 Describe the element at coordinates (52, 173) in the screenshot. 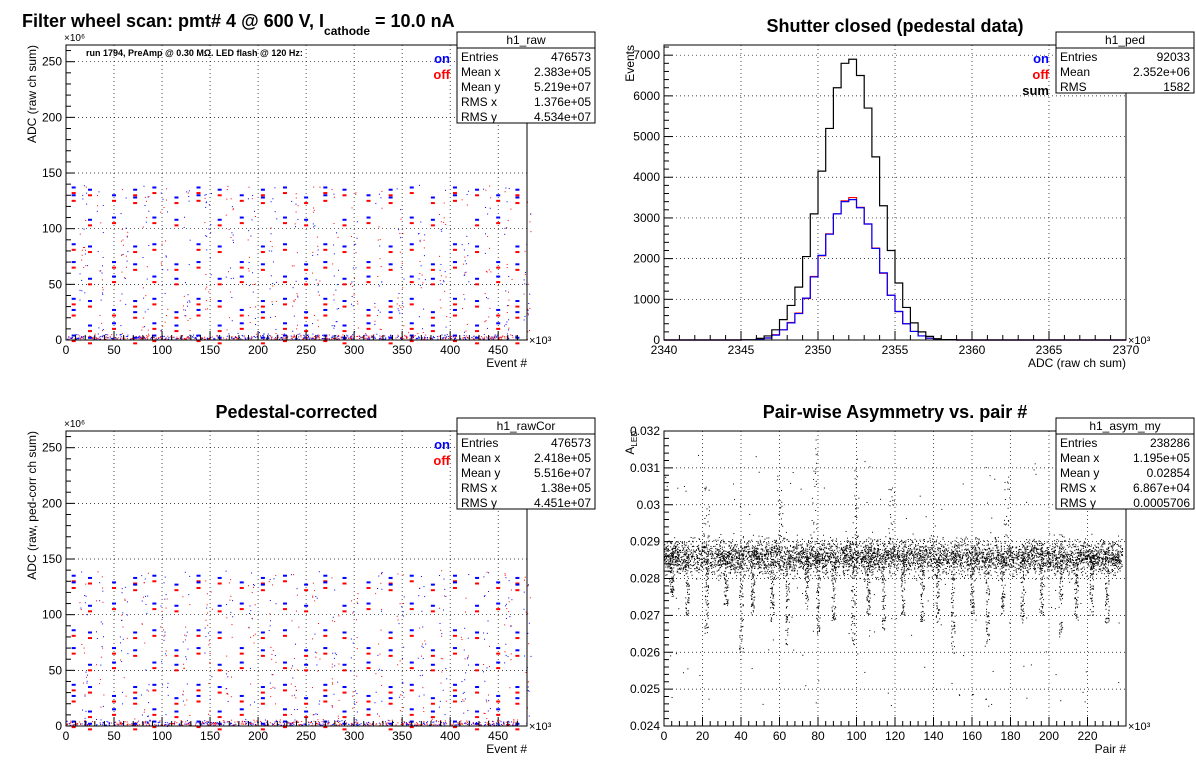

I see `y-tick-label: 150` at that location.